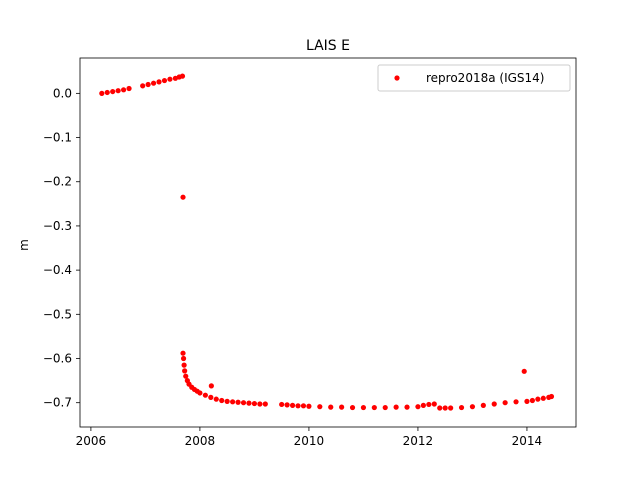  I want to click on x-tick-label: 2012, so click(418, 441).